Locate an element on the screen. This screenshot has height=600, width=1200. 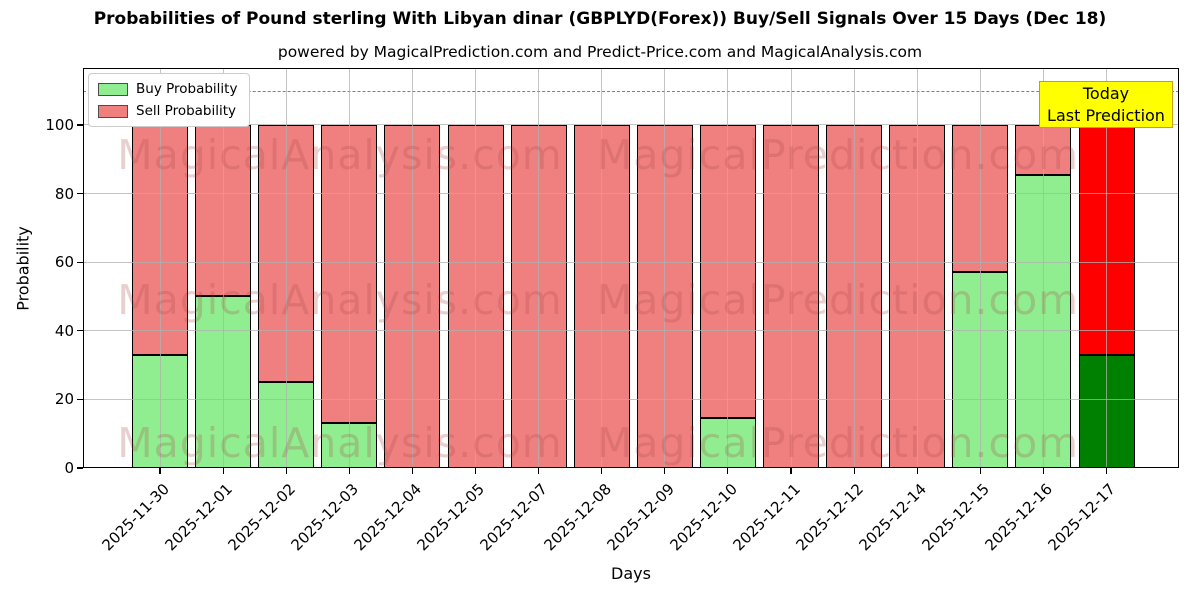
y-tick-label: 40 is located at coordinates (64, 330).